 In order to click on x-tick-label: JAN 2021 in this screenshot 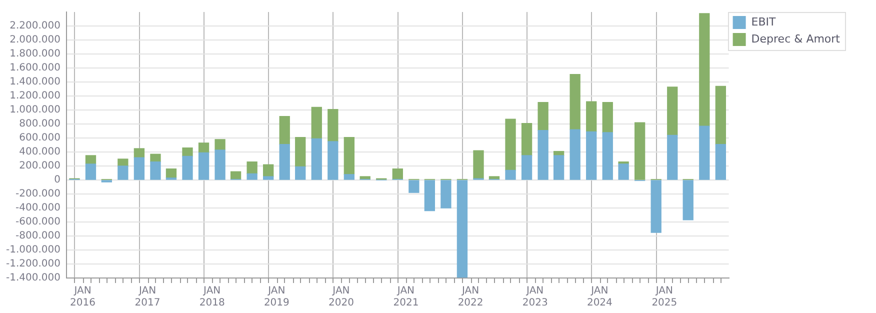, I will do `click(406, 297)`.